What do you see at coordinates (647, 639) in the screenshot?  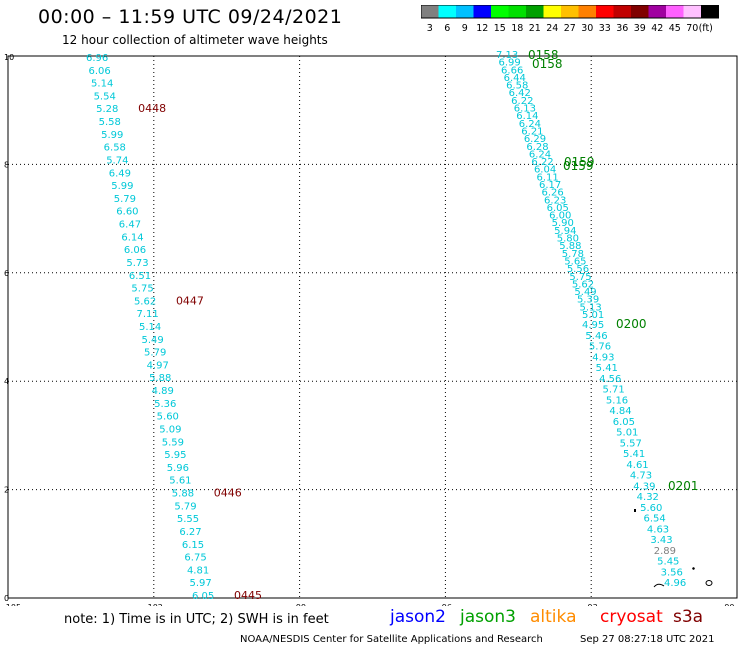 I see `timestamp-text: Sep 27 08:27:18 UTC 2021` at bounding box center [647, 639].